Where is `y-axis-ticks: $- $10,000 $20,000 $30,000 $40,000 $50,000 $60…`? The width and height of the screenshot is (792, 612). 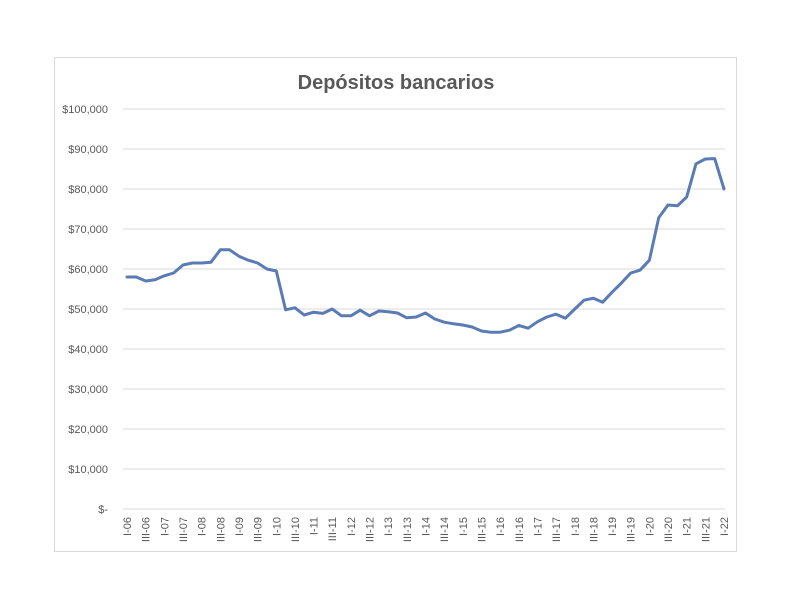
y-axis-ticks: $- $10,000 $20,000 $30,000 $40,000 $50,000 $60… is located at coordinates (85, 310).